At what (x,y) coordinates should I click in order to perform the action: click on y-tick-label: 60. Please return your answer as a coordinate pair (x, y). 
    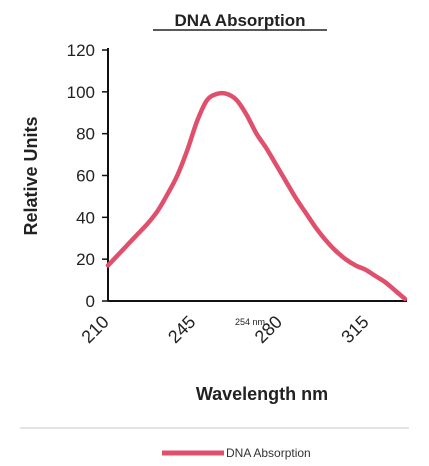
    Looking at the image, I should click on (85, 176).